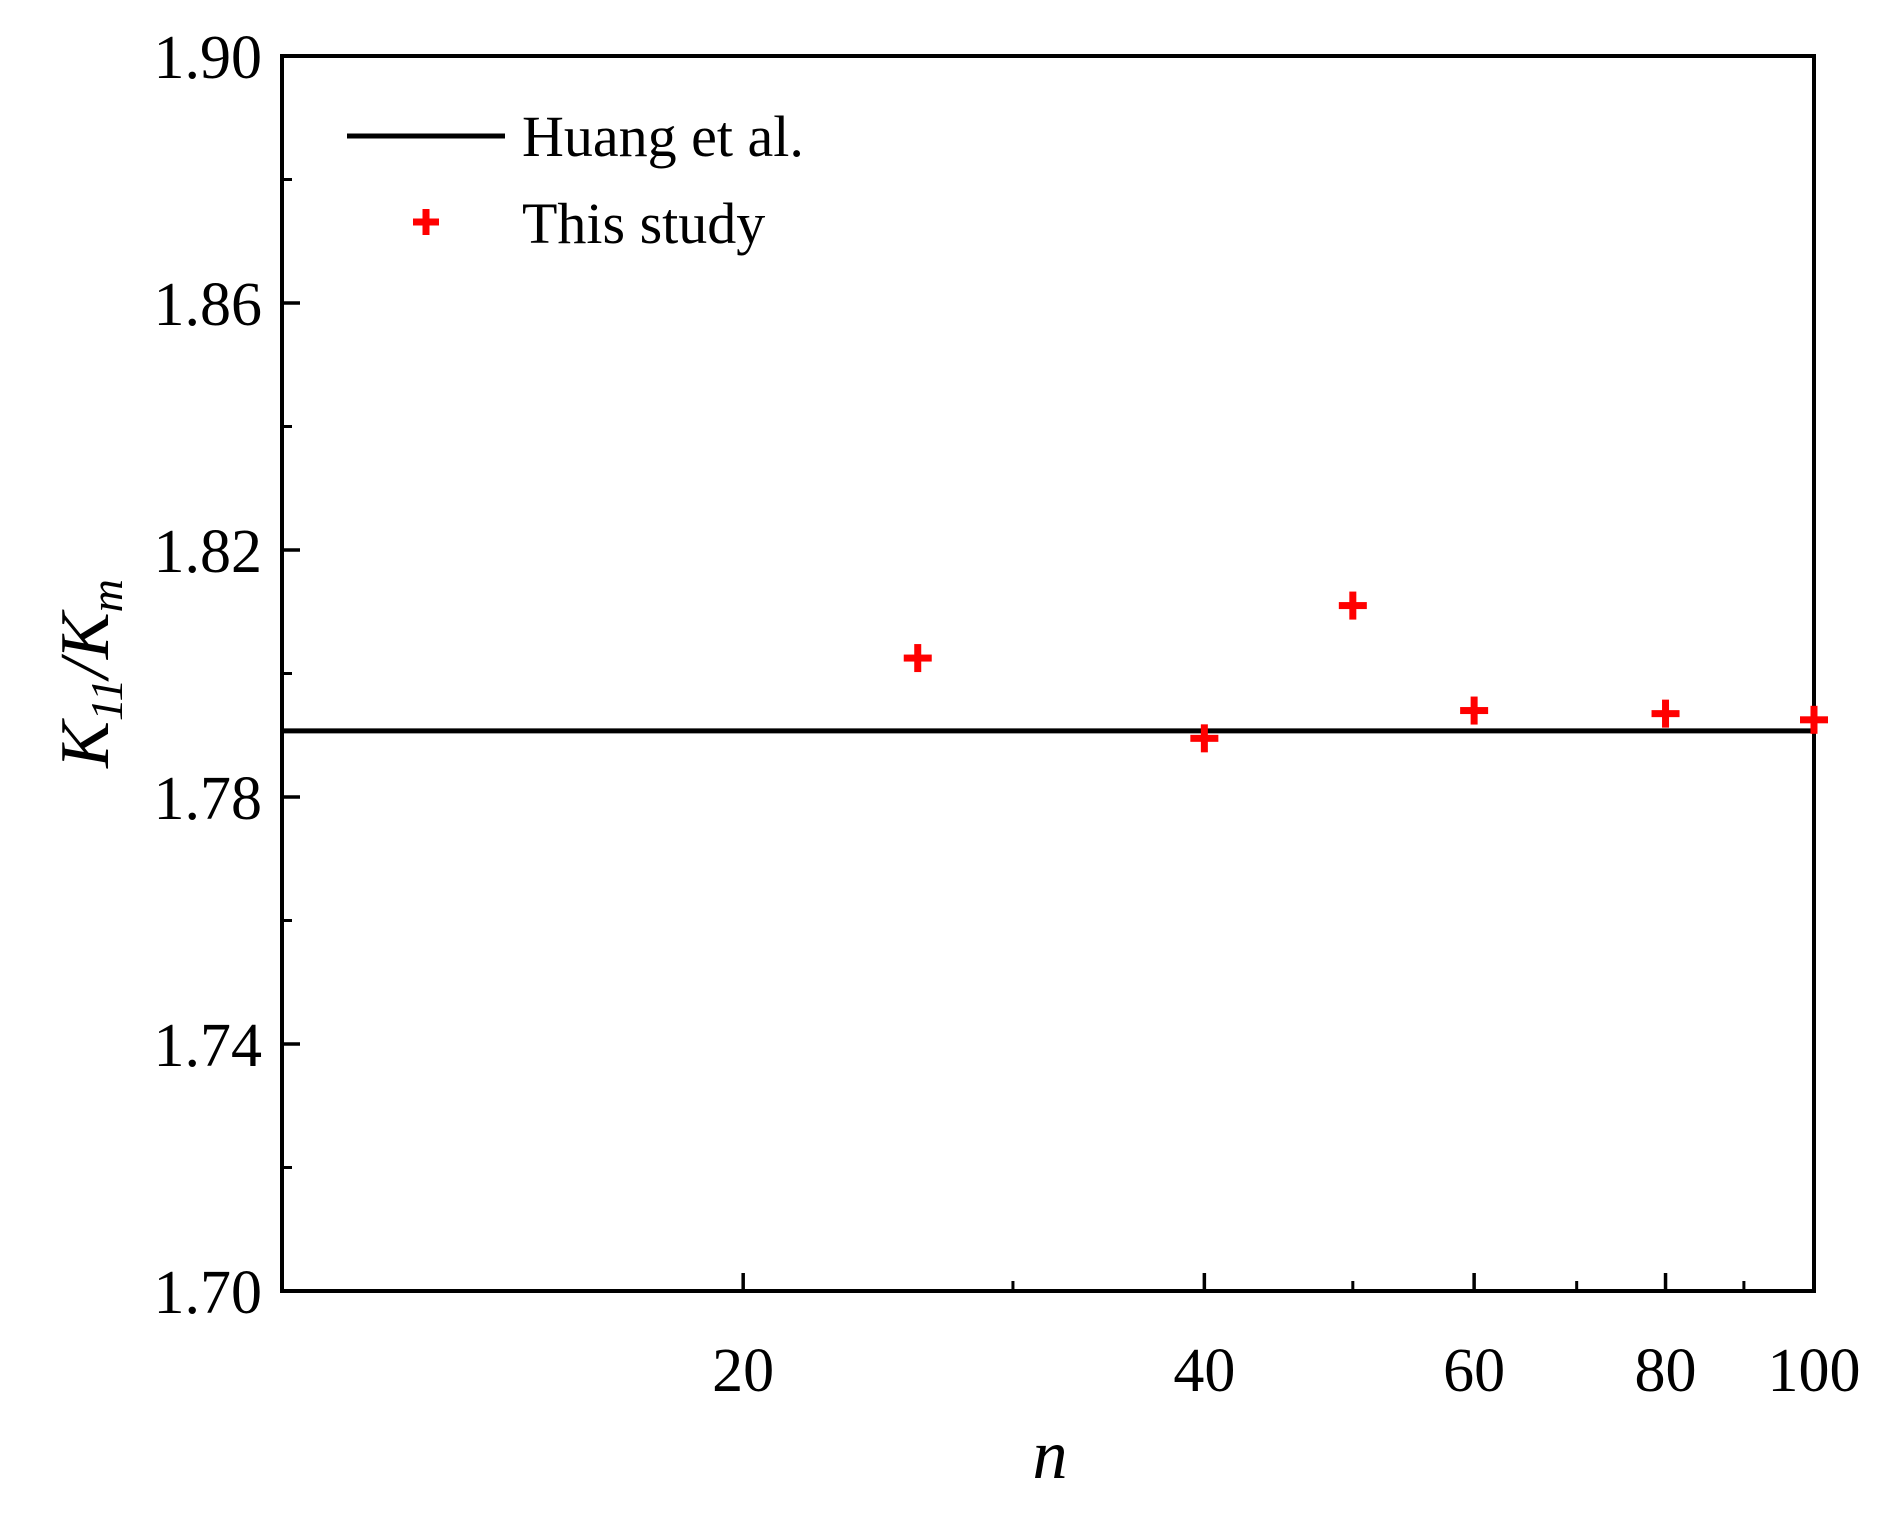 This screenshot has height=1516, width=1879. Describe the element at coordinates (208, 1293) in the screenshot. I see `y-tick-label: 1.70` at that location.